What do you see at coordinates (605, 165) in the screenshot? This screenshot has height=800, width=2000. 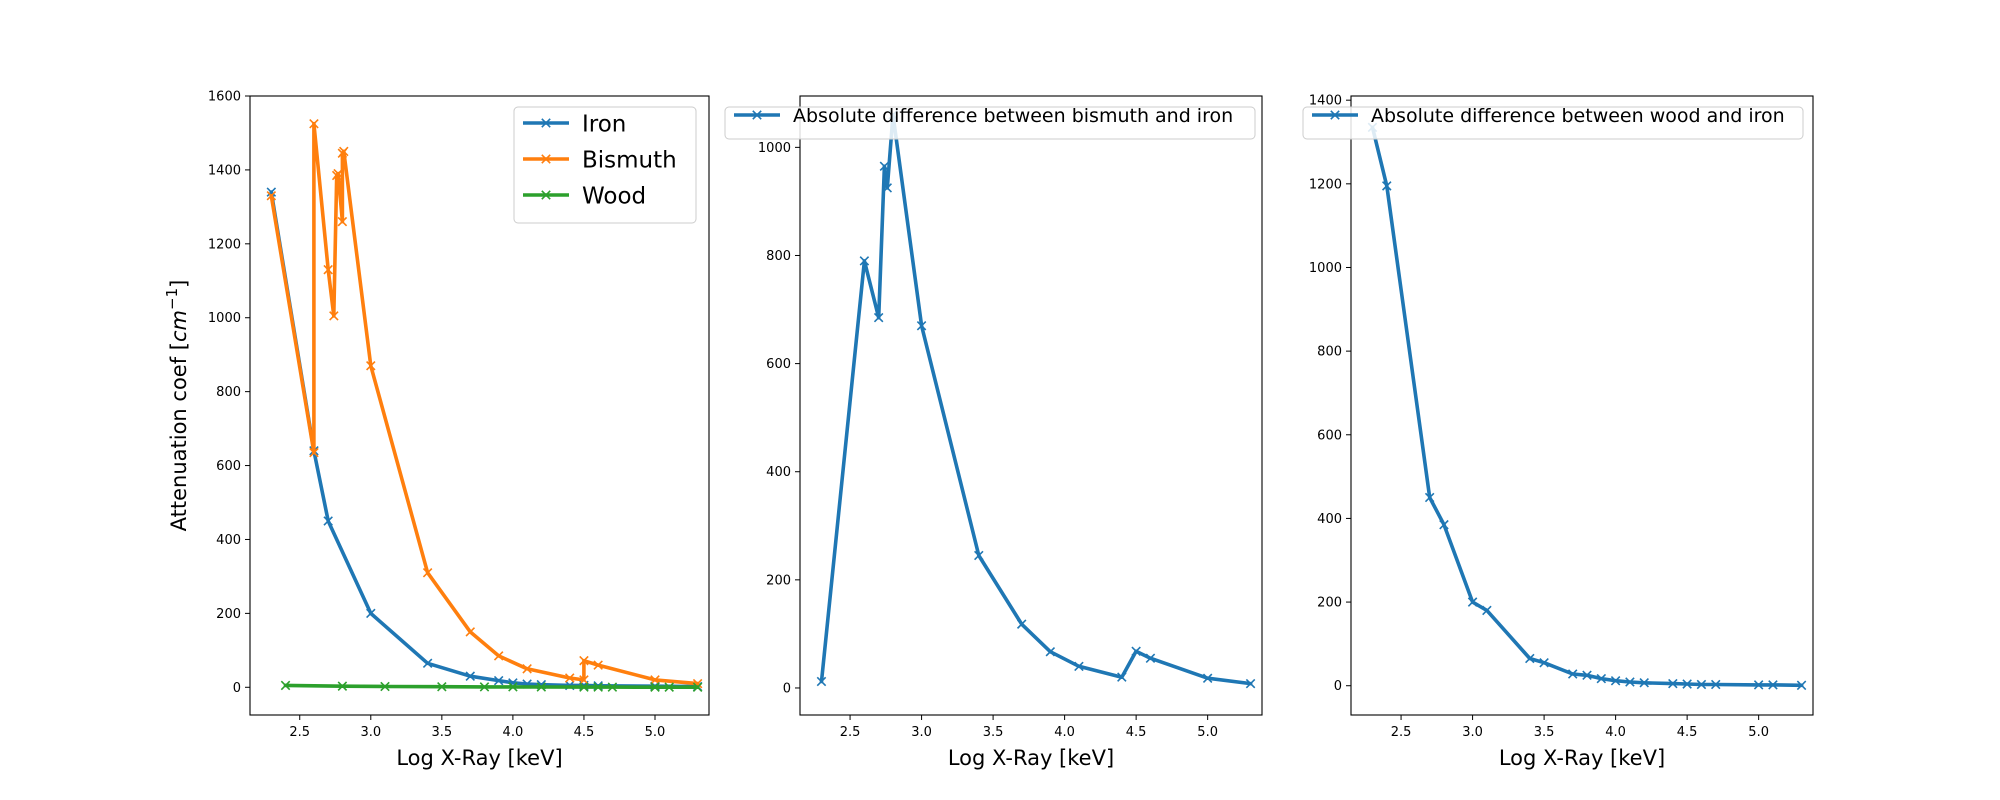 I see `legend: Iron Bismuth Wood` at bounding box center [605, 165].